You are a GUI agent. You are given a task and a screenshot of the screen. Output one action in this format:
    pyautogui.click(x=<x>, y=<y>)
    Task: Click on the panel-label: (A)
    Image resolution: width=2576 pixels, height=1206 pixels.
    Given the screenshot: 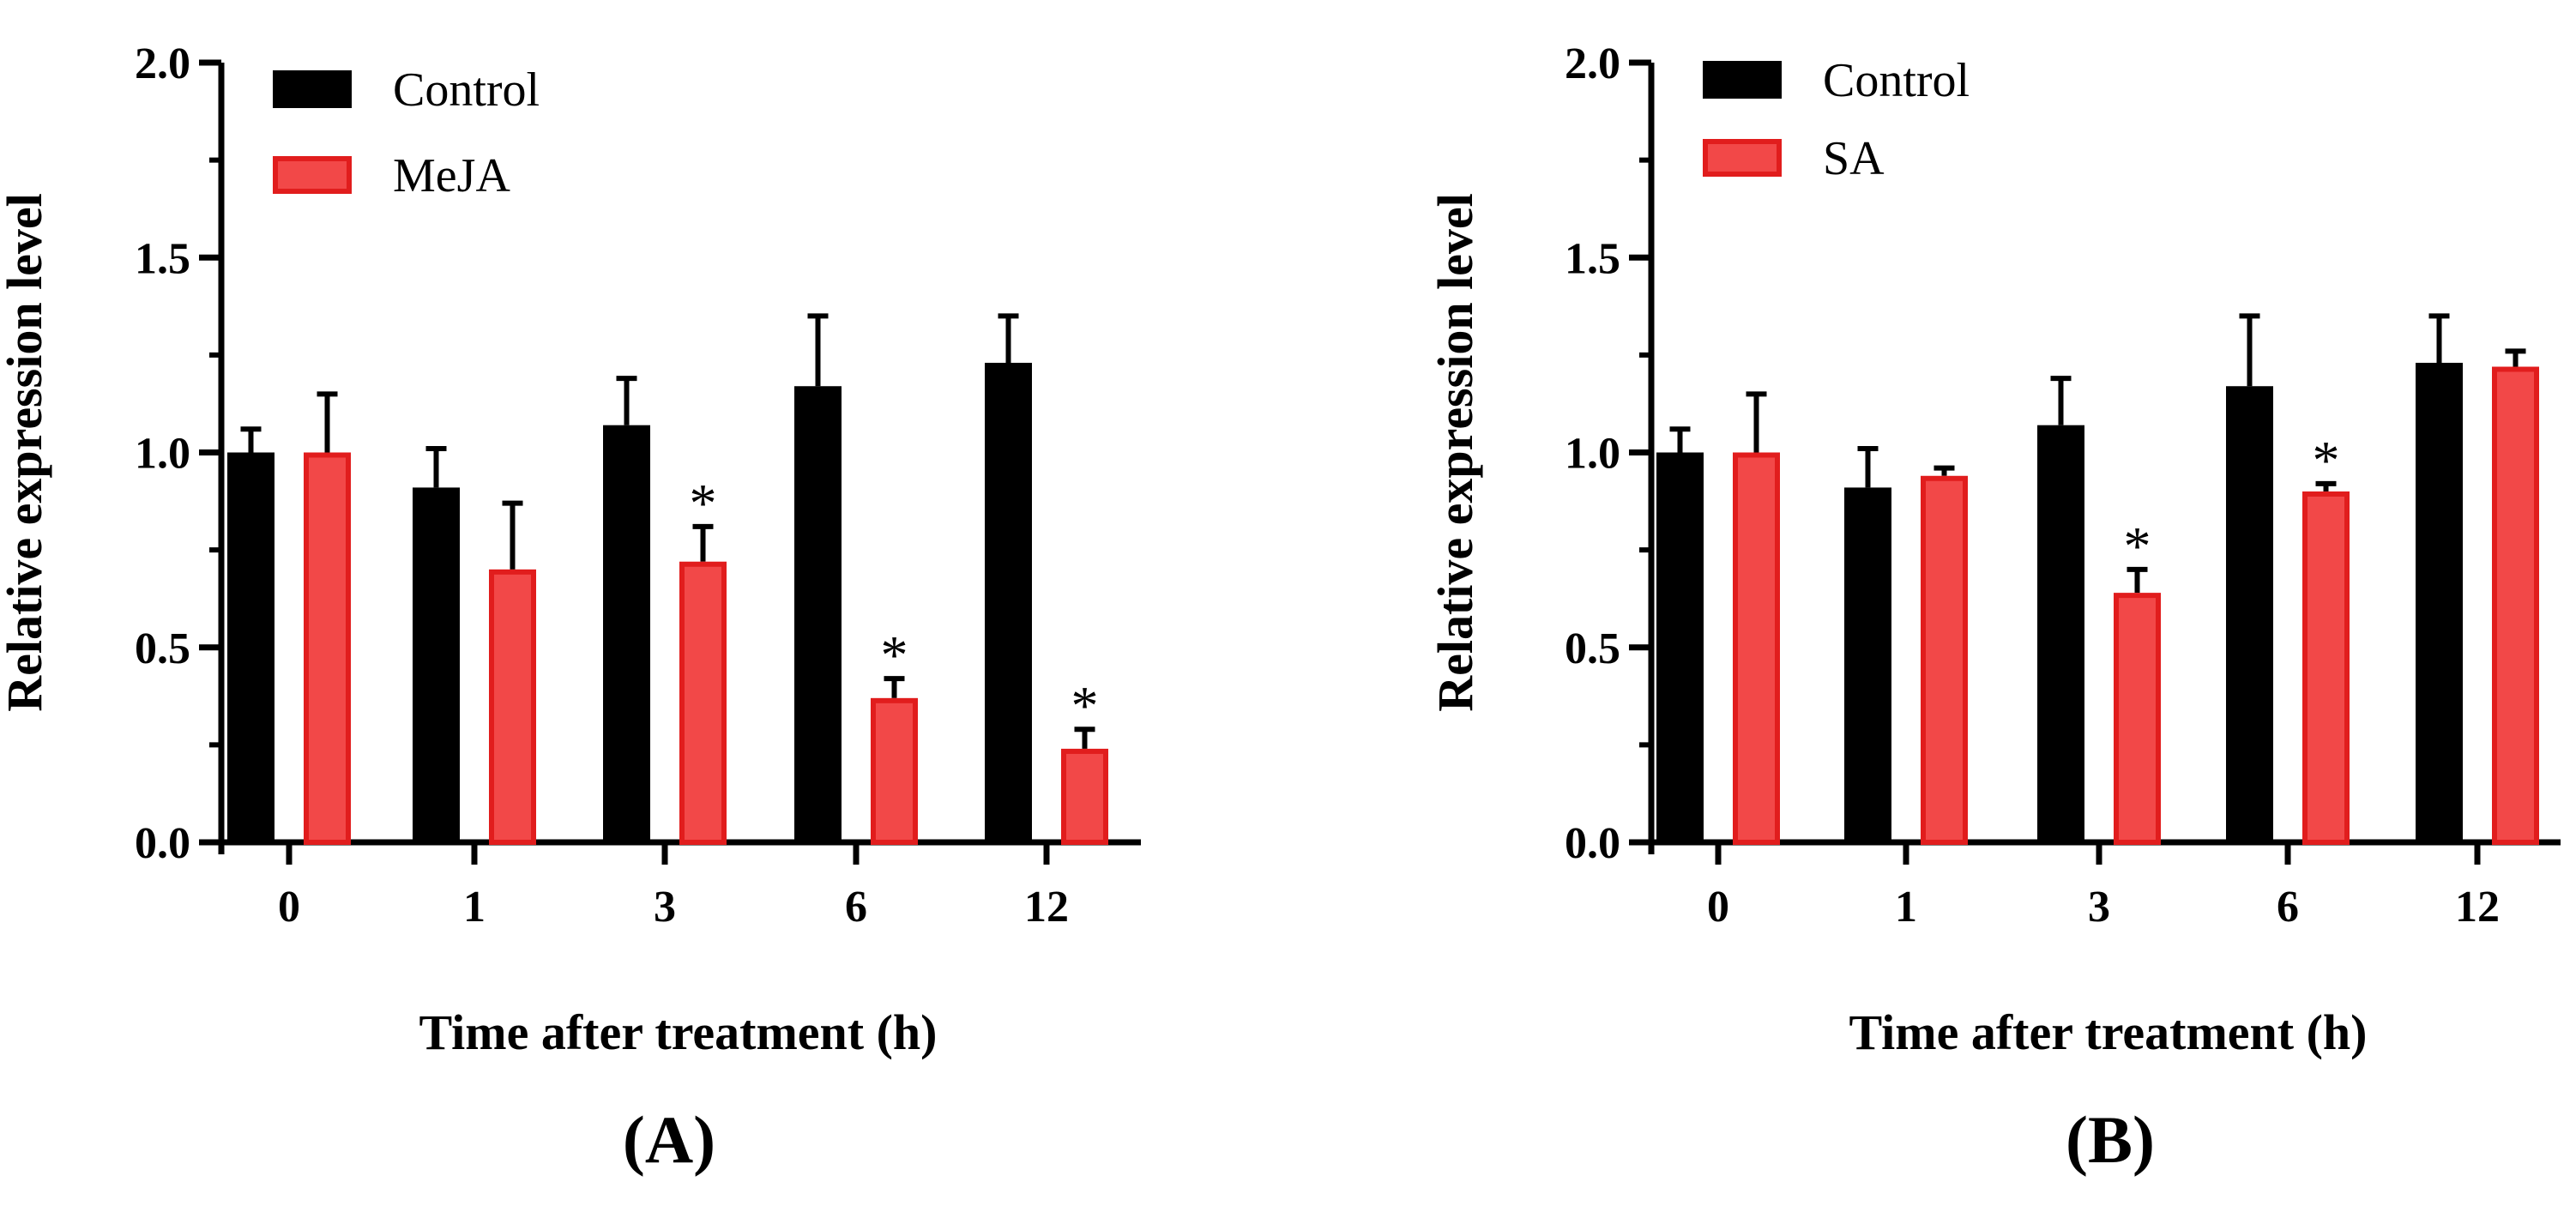 What is the action you would take?
    pyautogui.click(x=669, y=1139)
    